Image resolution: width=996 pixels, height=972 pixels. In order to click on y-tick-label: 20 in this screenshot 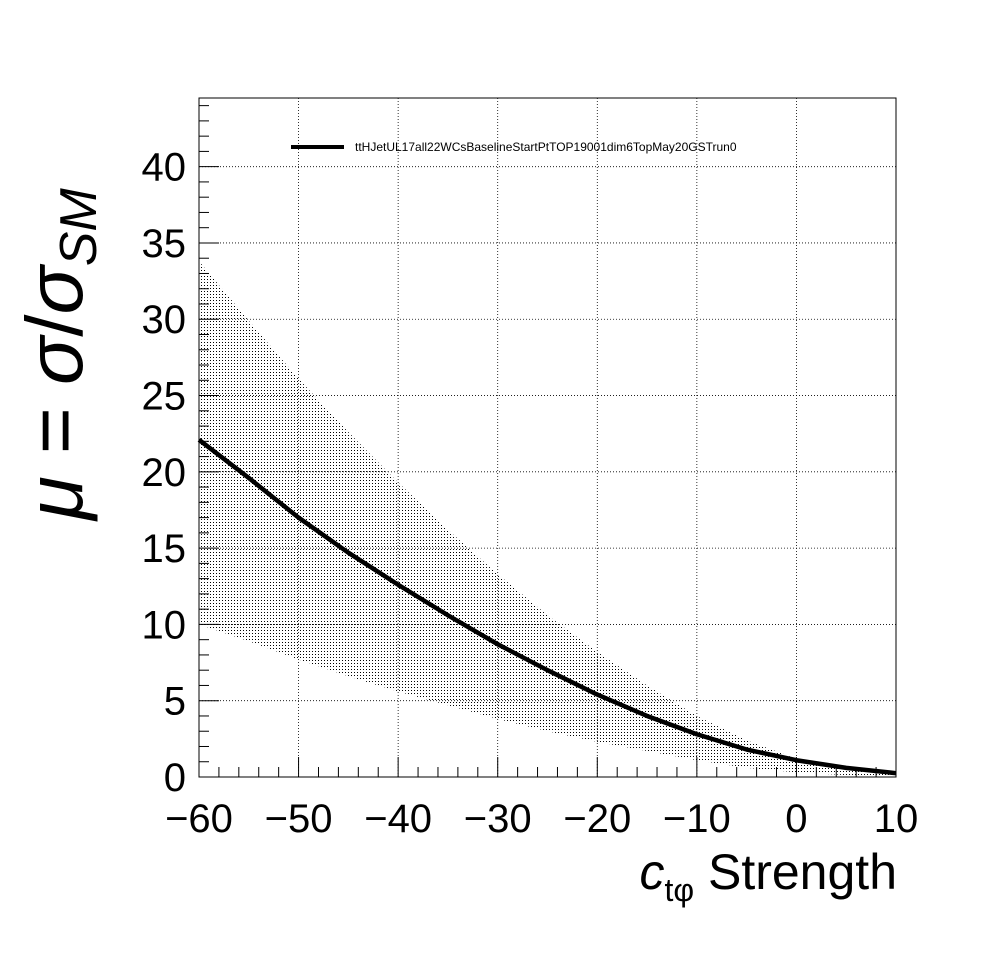, I will do `click(164, 473)`.